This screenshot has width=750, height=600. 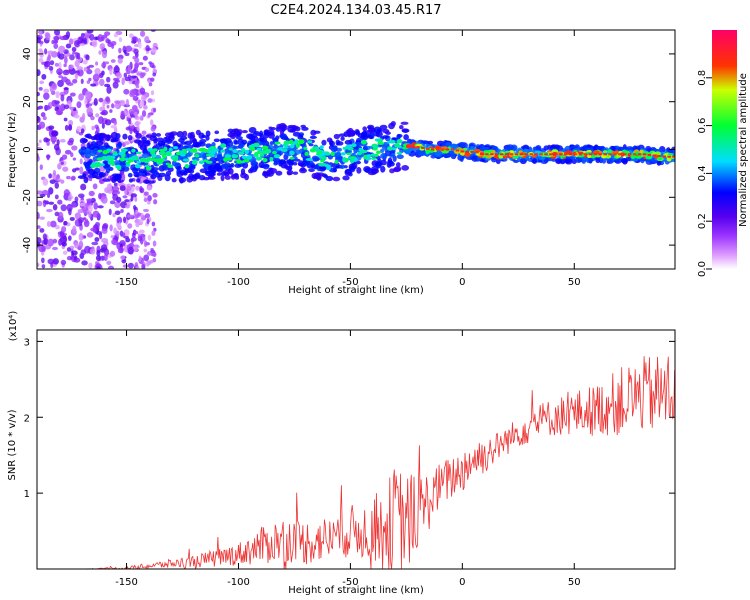 I want to click on x-tick-label: -100, so click(x=238, y=282).